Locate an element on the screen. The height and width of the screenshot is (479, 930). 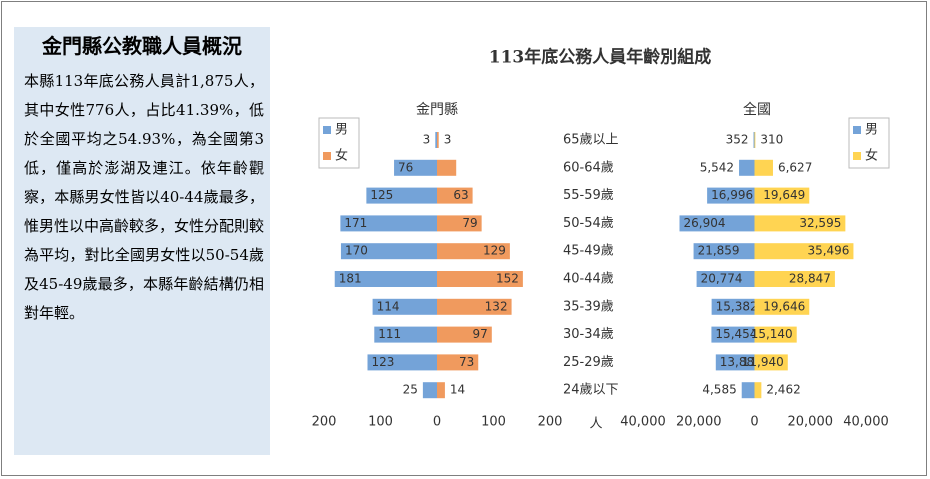
category-label: 24歲以下 is located at coordinates (591, 390).